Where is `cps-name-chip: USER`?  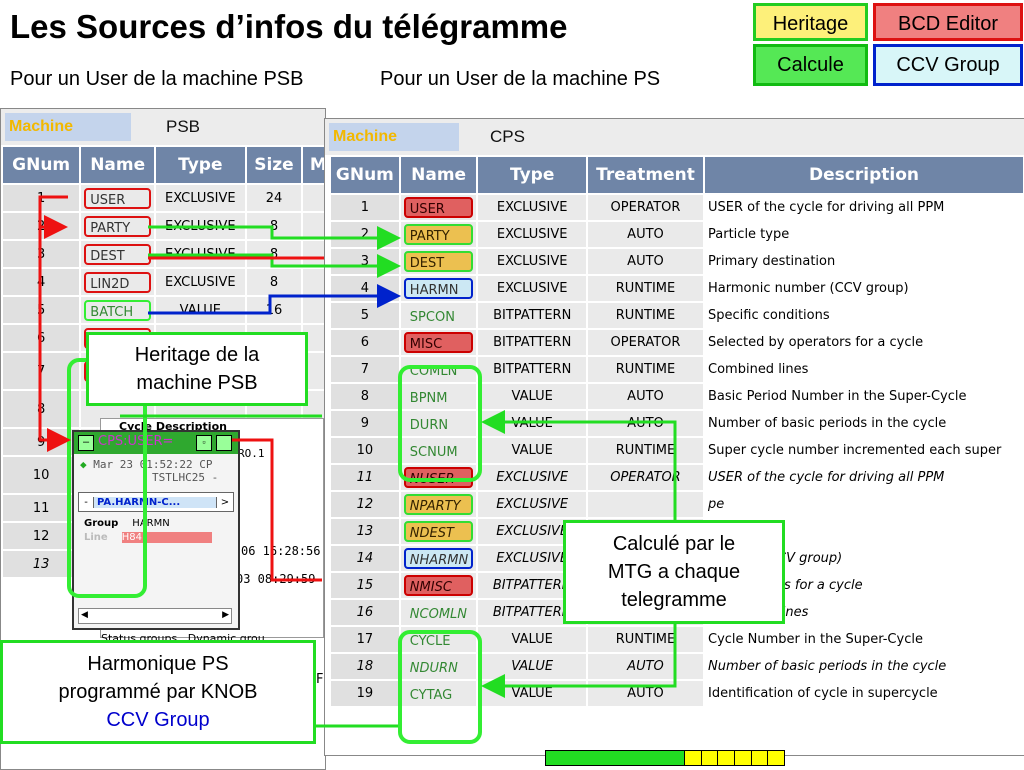
cps-name-chip: USER is located at coordinates (438, 207).